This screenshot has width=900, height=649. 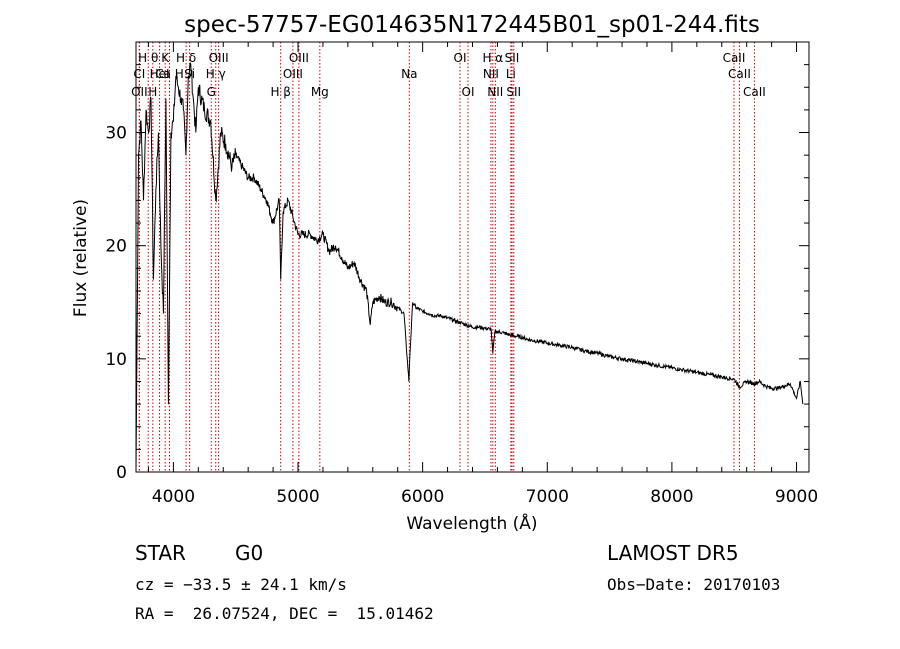 I want to click on x-tick-label-8000: 8000, so click(x=671, y=497).